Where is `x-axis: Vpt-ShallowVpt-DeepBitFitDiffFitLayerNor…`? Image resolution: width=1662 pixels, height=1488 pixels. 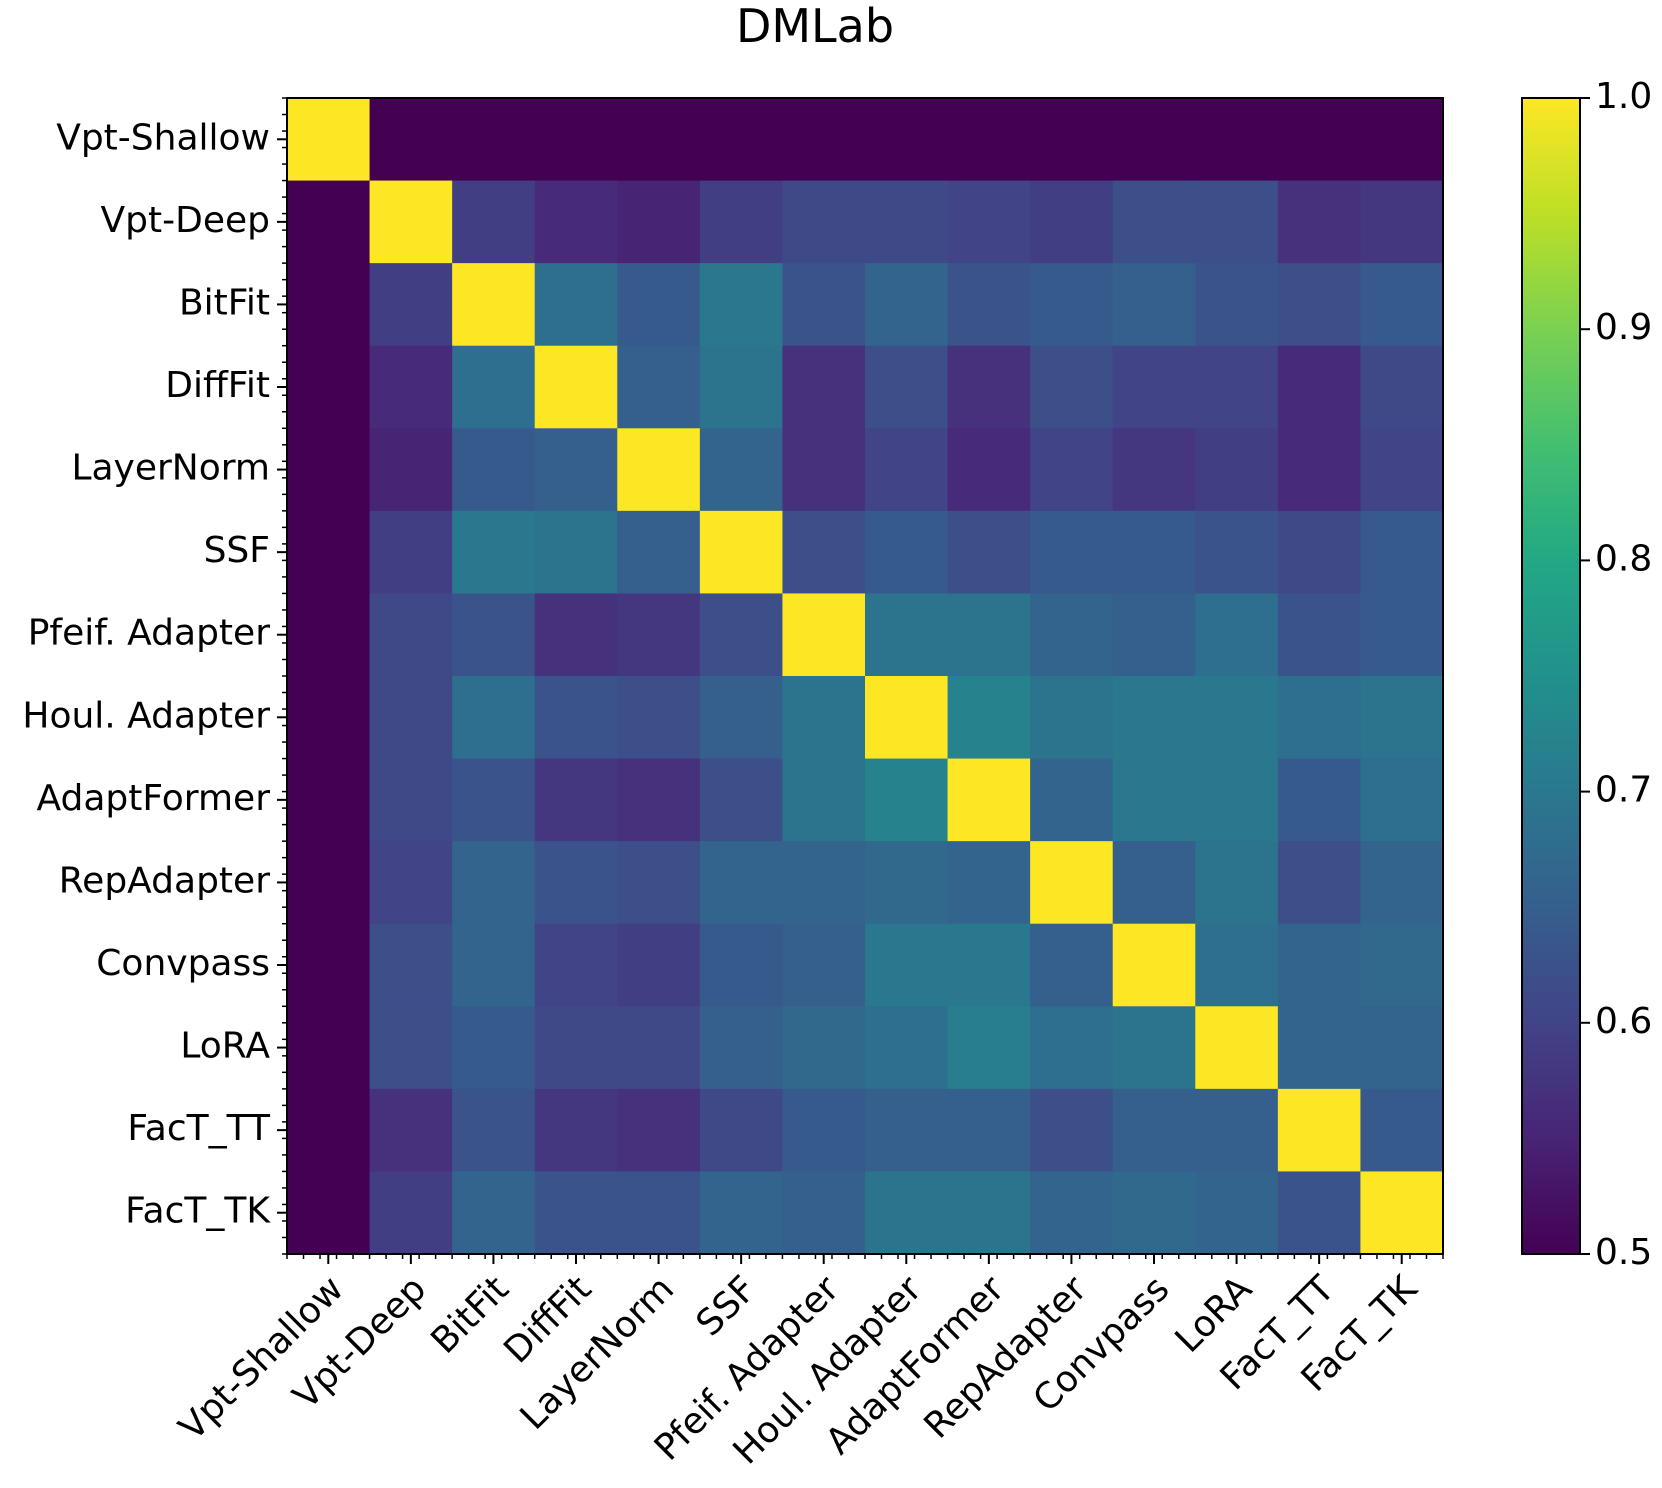
x-axis: Vpt-ShallowVpt-DeepBitFitDiffFitLayerNor… is located at coordinates (808, 1363).